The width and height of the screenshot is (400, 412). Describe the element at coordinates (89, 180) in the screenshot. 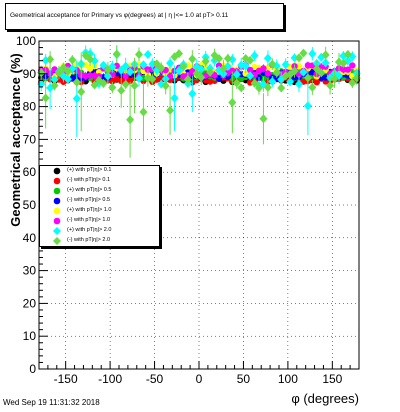

I see `legend-label: (-) with pT|η|> 0.1` at that location.